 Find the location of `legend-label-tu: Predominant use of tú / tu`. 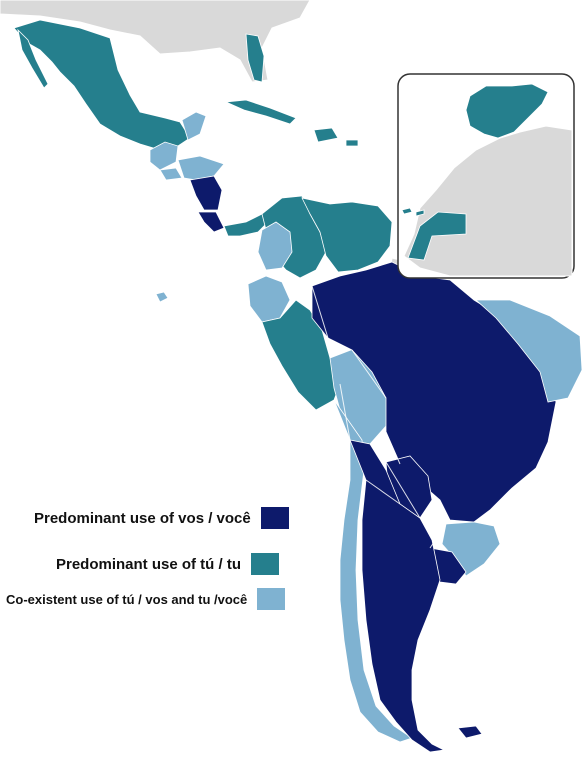

legend-label-tu: Predominant use of tú / tu is located at coordinates (149, 564).